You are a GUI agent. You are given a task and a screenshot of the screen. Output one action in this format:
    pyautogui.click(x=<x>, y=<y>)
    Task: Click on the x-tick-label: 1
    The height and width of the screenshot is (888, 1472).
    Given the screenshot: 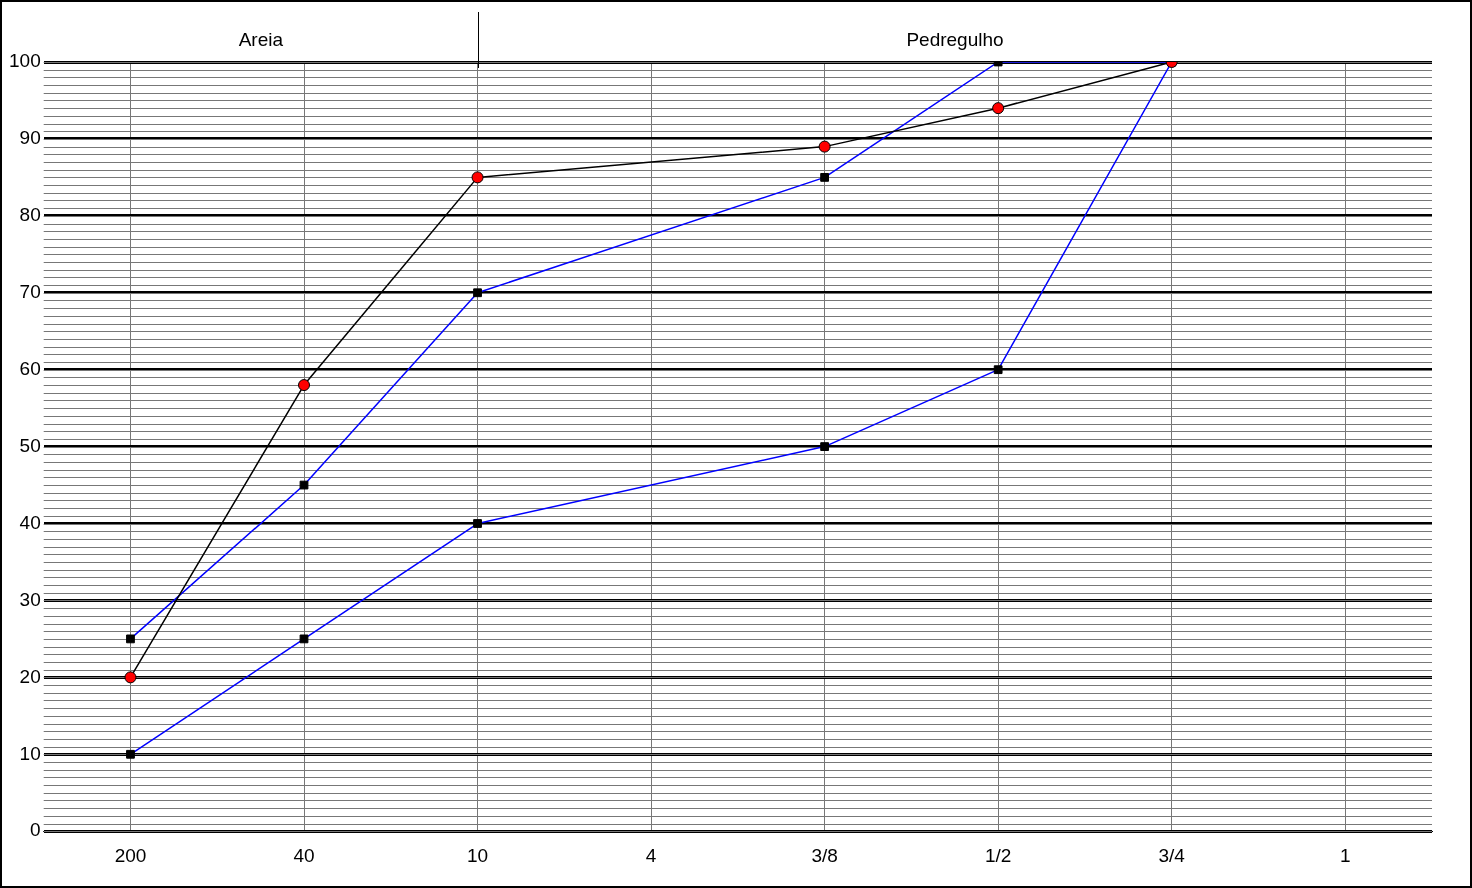 What is the action you would take?
    pyautogui.click(x=1345, y=855)
    